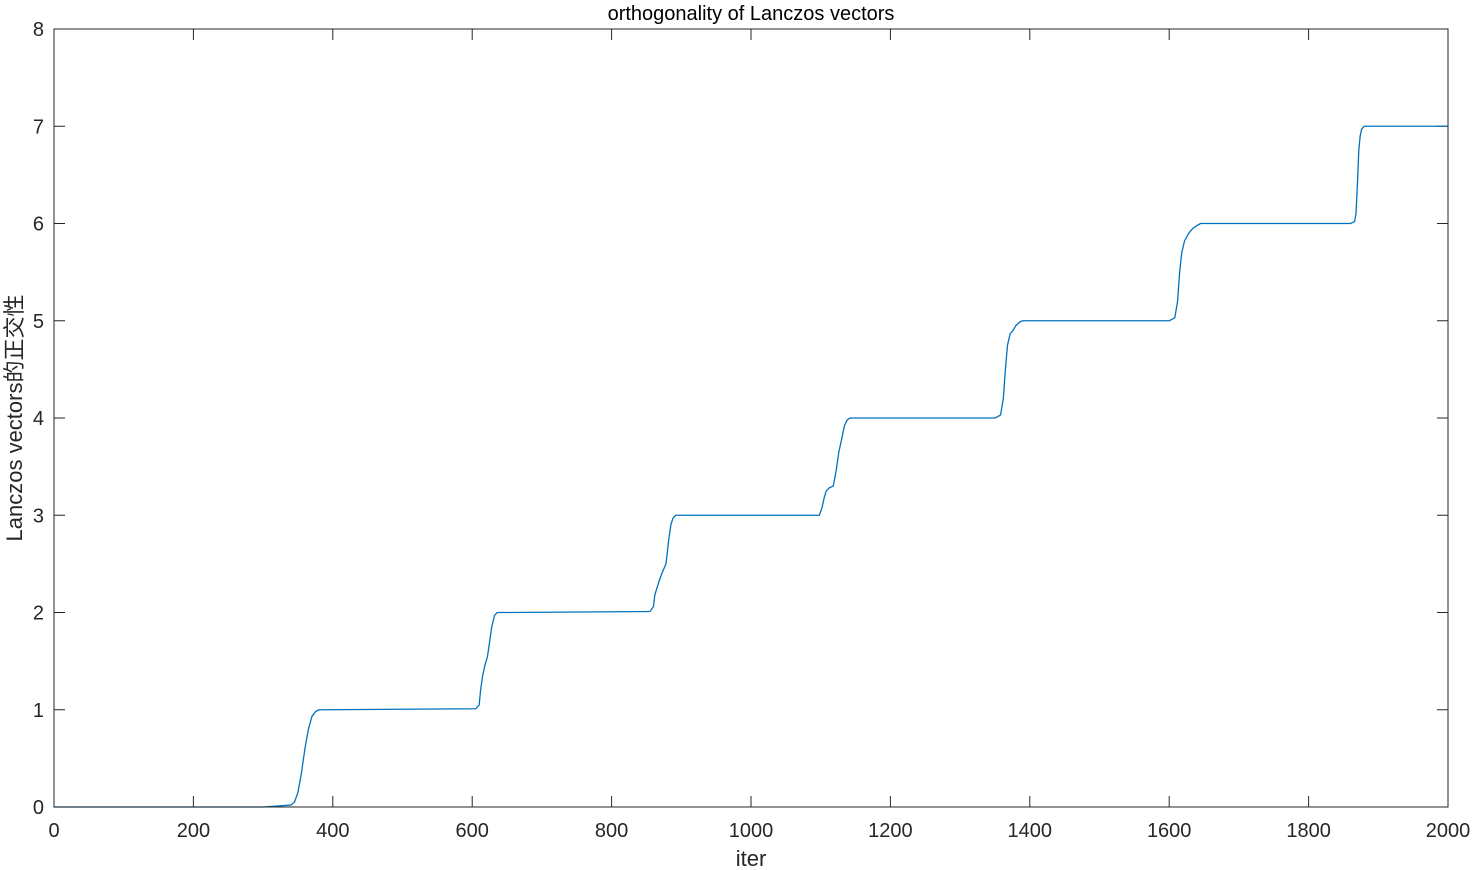 This screenshot has height=870, width=1473. Describe the element at coordinates (38, 516) in the screenshot. I see `y-tick-label: 3` at that location.